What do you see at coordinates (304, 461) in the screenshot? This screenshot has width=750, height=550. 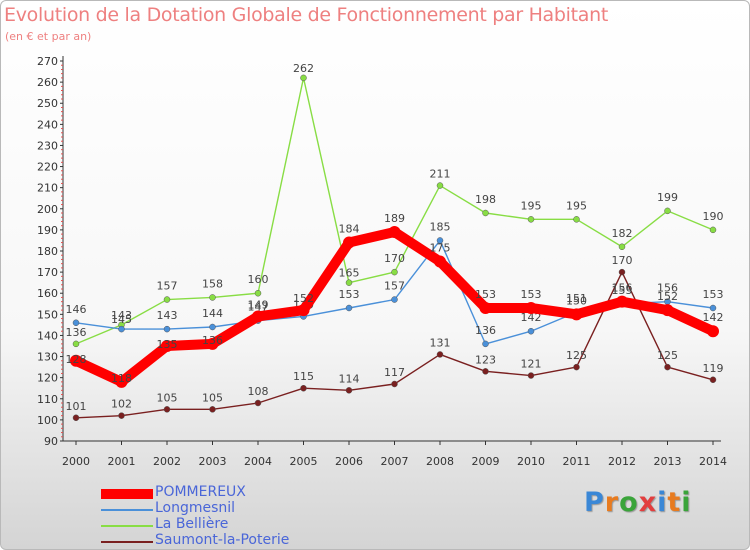 I see `x-tick-label: 2005` at bounding box center [304, 461].